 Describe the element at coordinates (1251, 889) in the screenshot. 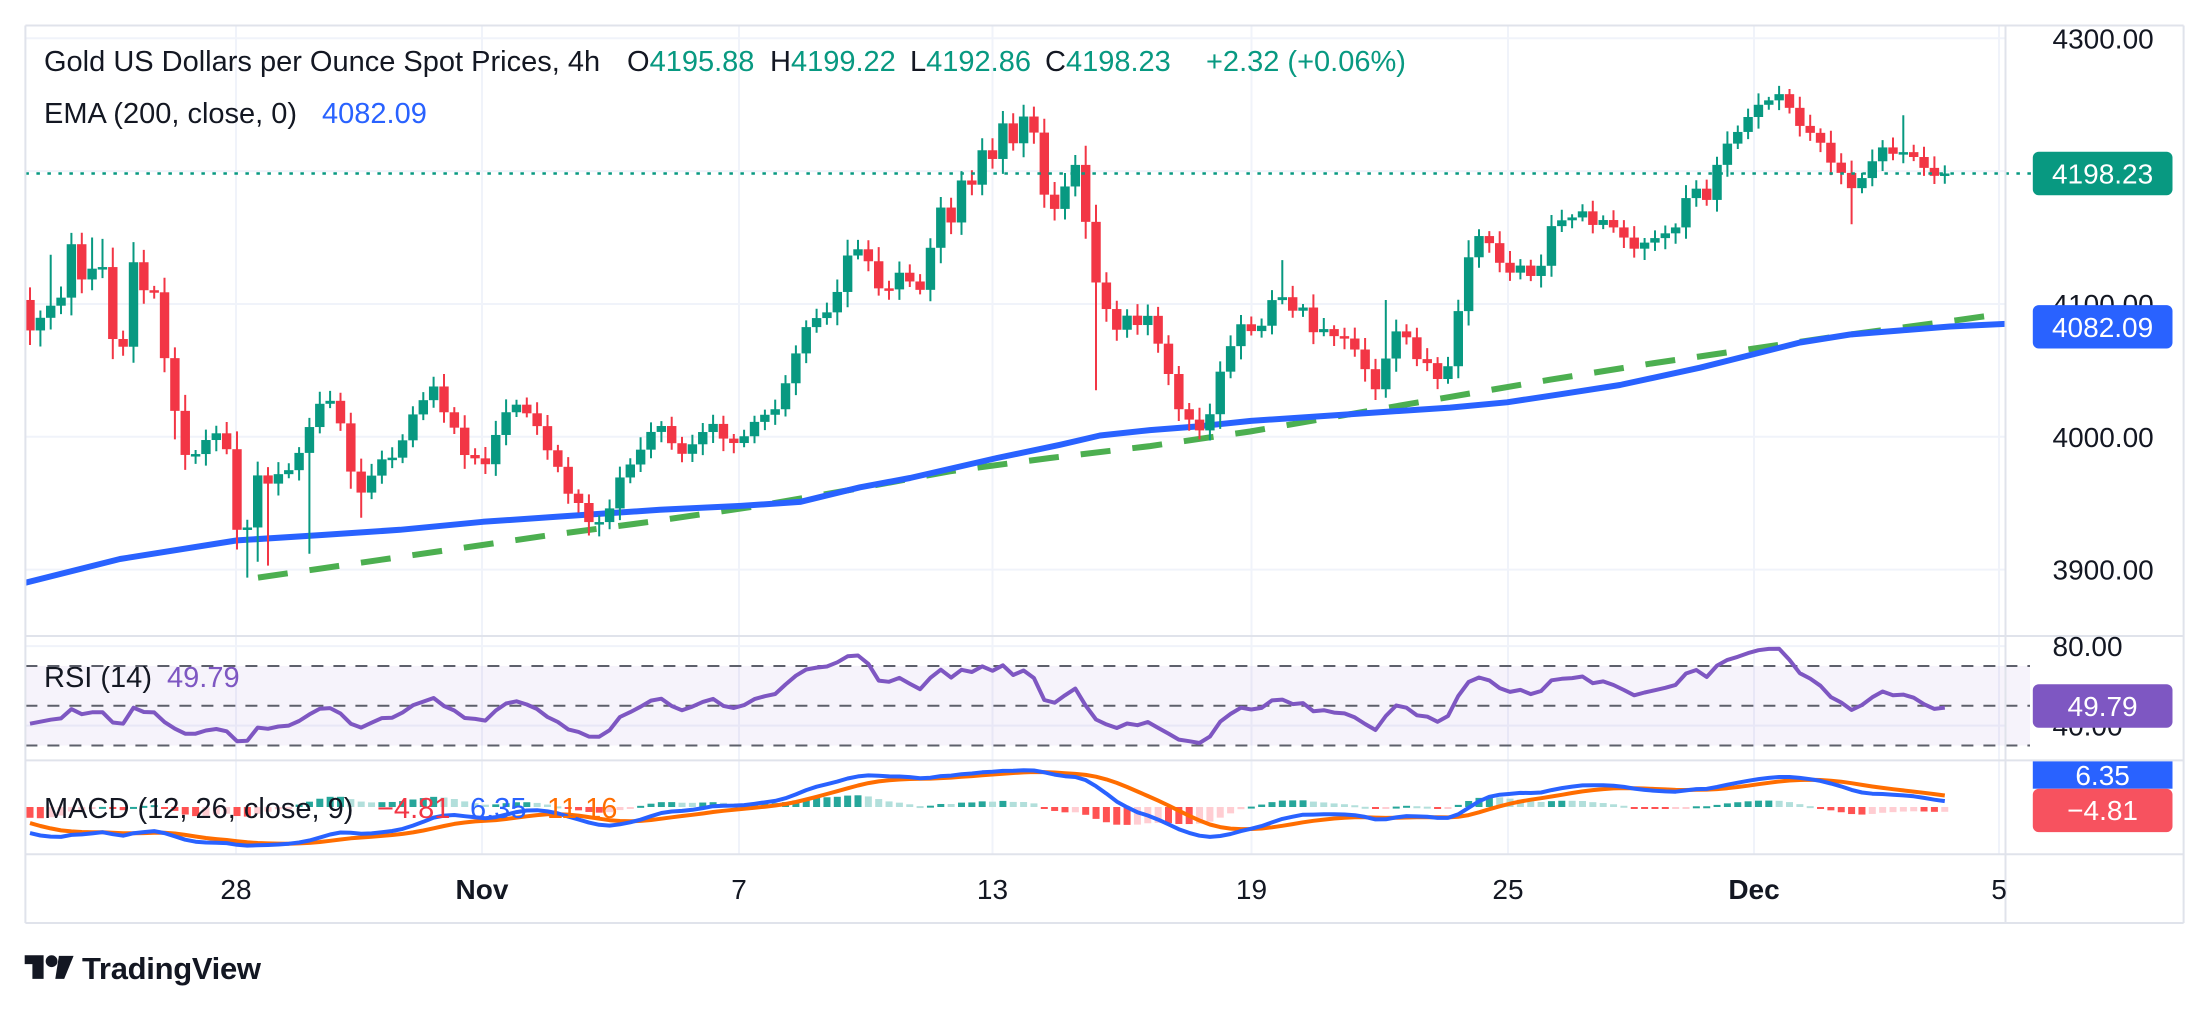

I see `svg-text: 19` at that location.